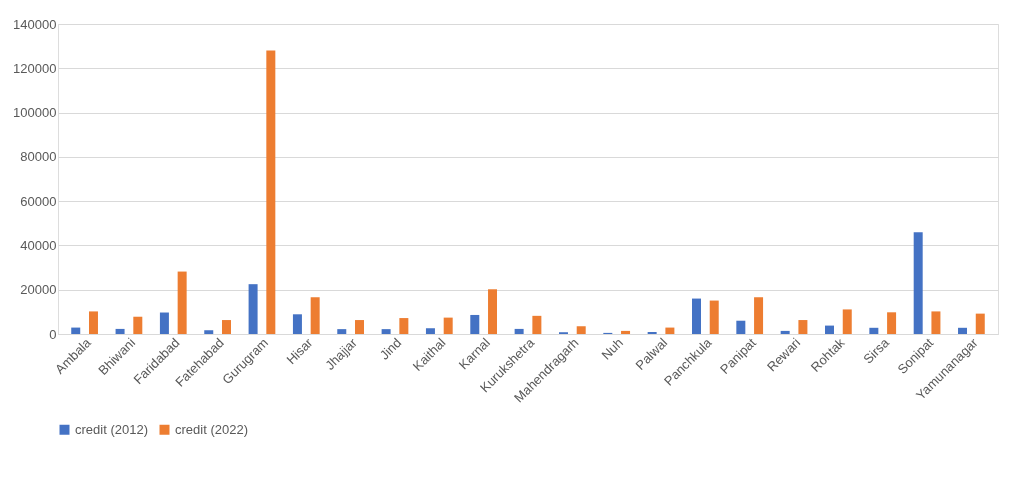  I want to click on legend-label: credit (2012), so click(111, 429).